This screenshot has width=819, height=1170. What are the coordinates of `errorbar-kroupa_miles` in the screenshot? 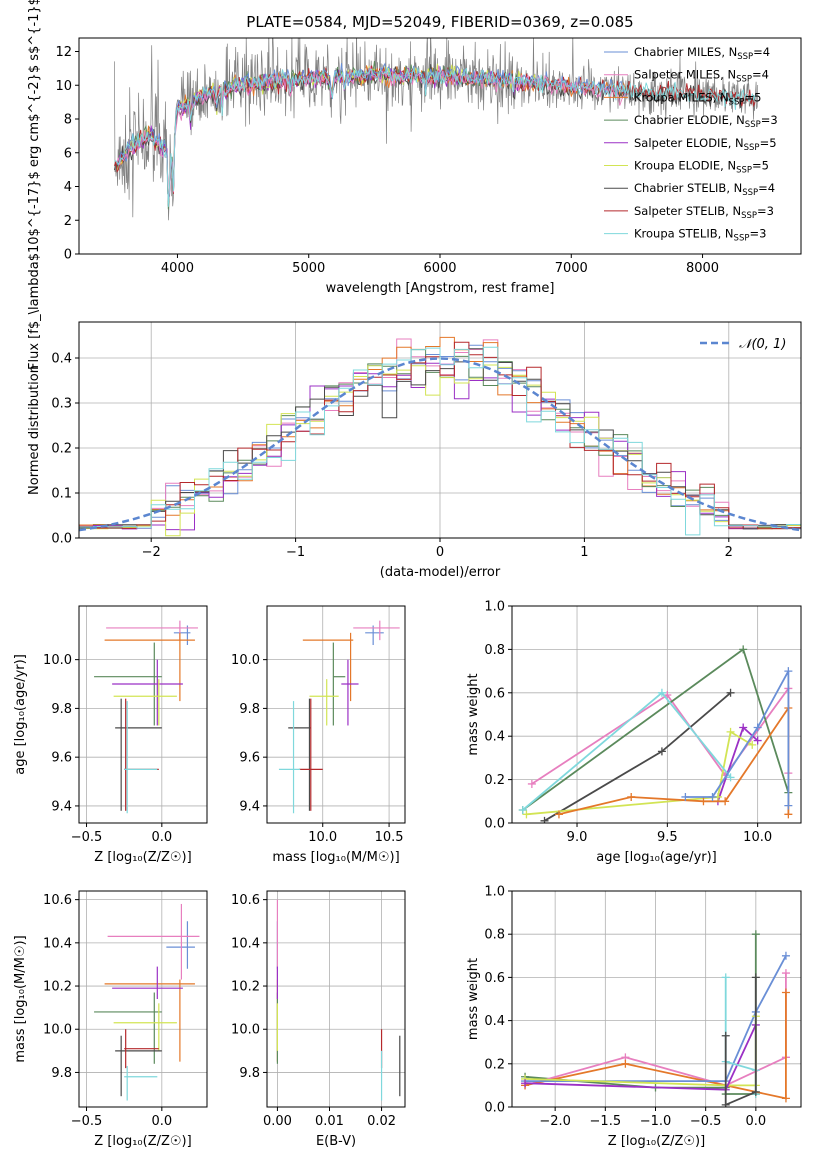 It's located at (149, 1020).